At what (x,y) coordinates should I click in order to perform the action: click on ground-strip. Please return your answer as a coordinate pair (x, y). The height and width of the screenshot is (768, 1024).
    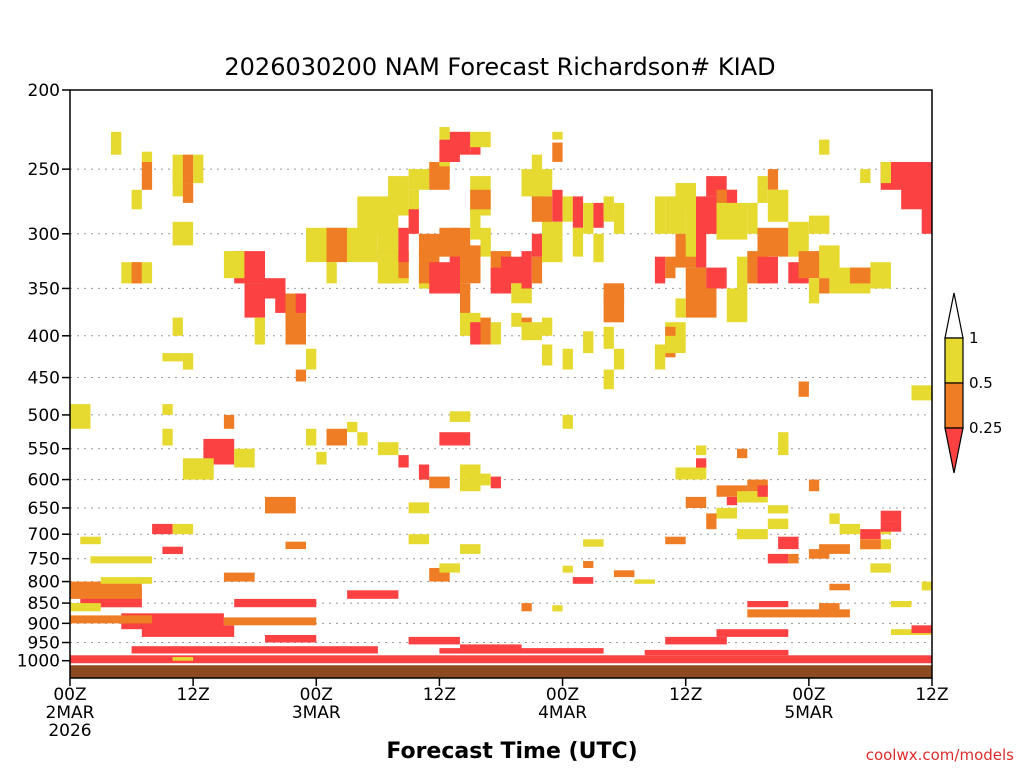
    Looking at the image, I should click on (501, 671).